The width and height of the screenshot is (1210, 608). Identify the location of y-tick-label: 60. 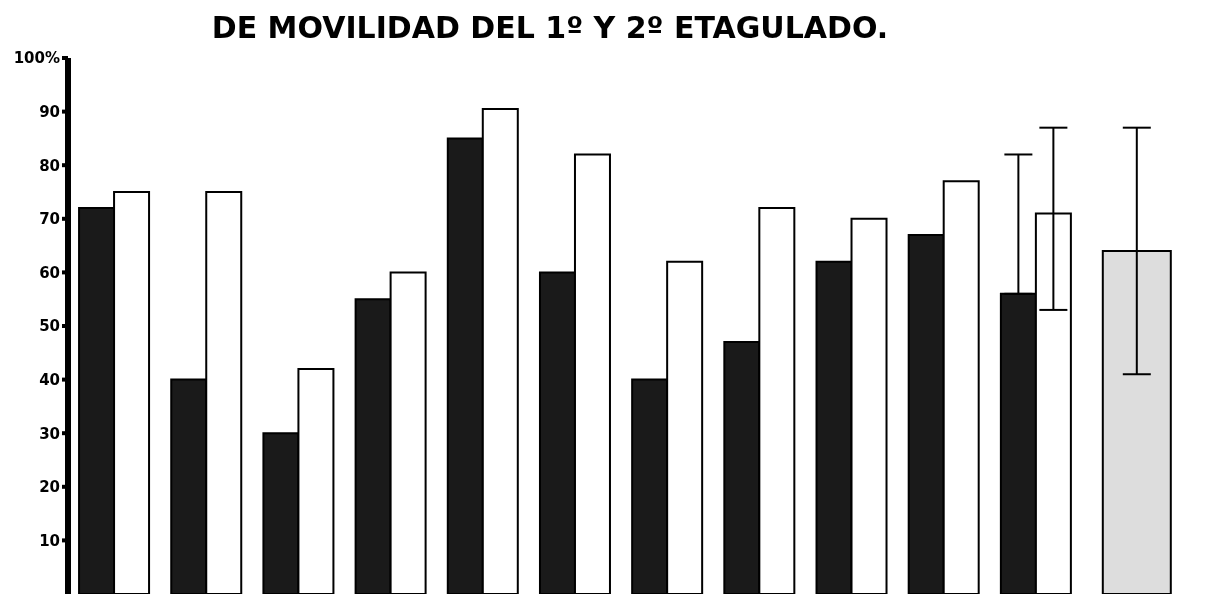
(49, 272).